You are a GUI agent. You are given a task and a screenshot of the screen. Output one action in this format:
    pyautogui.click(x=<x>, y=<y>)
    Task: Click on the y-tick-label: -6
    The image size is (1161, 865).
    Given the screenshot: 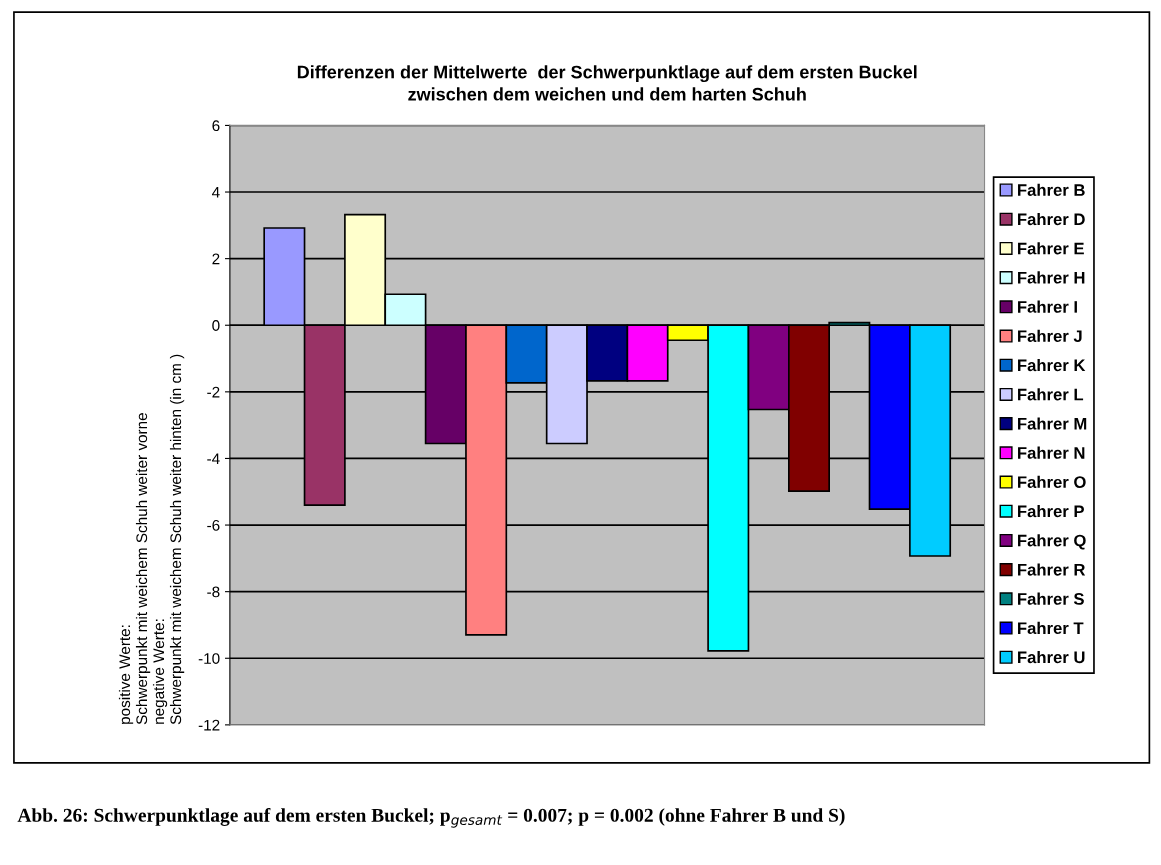 What is the action you would take?
    pyautogui.click(x=213, y=525)
    